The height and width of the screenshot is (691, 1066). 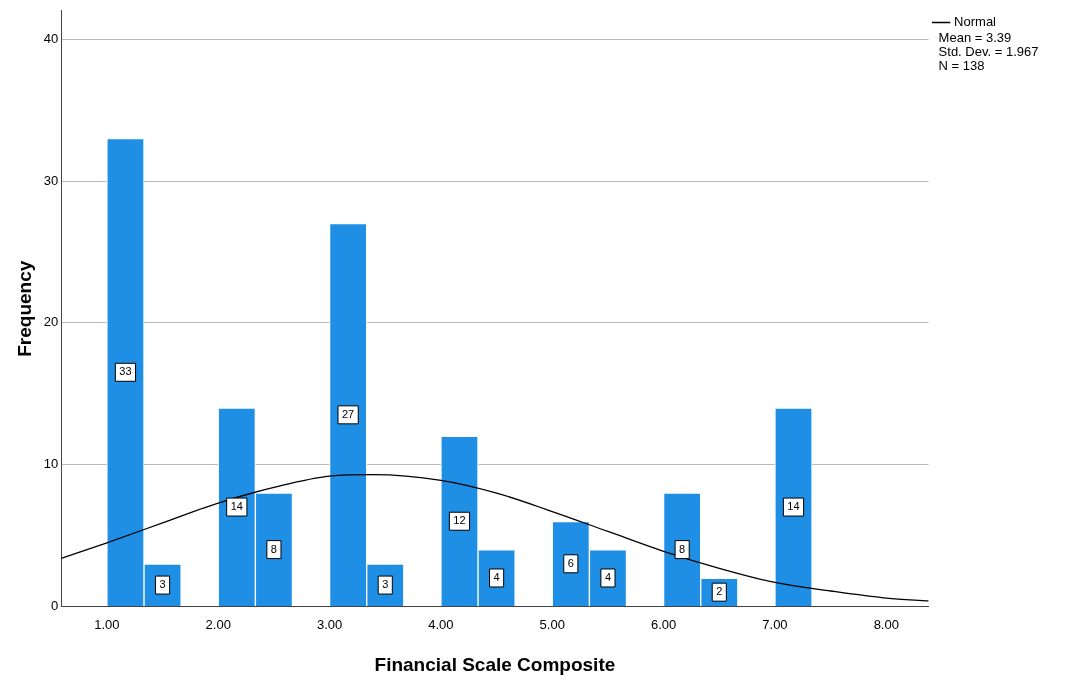 I want to click on x-tick-label: 6.00, so click(x=663, y=624).